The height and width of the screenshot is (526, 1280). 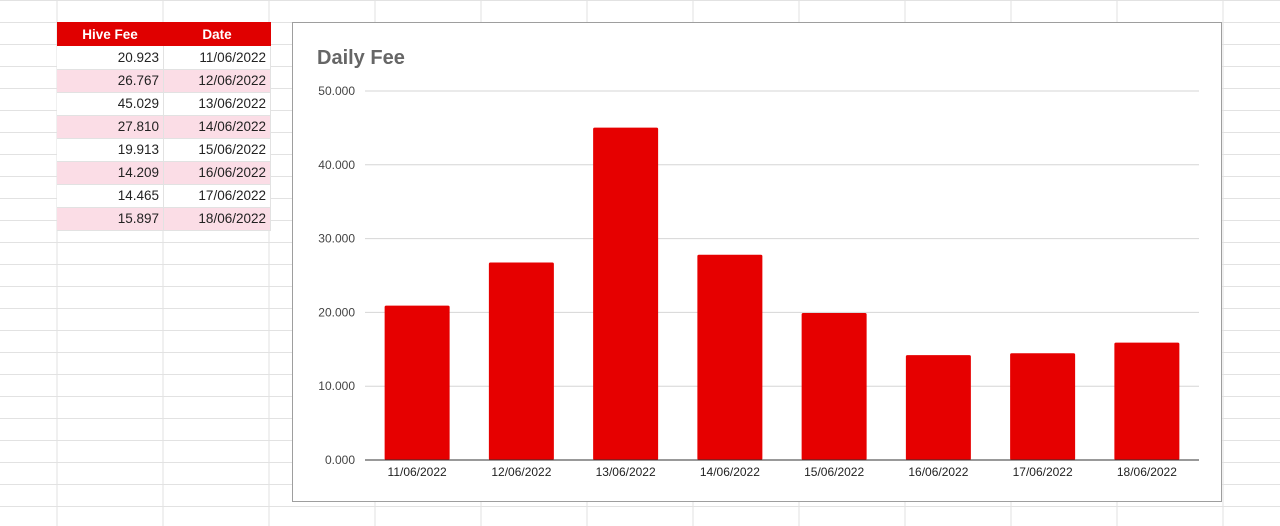 I want to click on cell-fee: 19.913, so click(x=110, y=150).